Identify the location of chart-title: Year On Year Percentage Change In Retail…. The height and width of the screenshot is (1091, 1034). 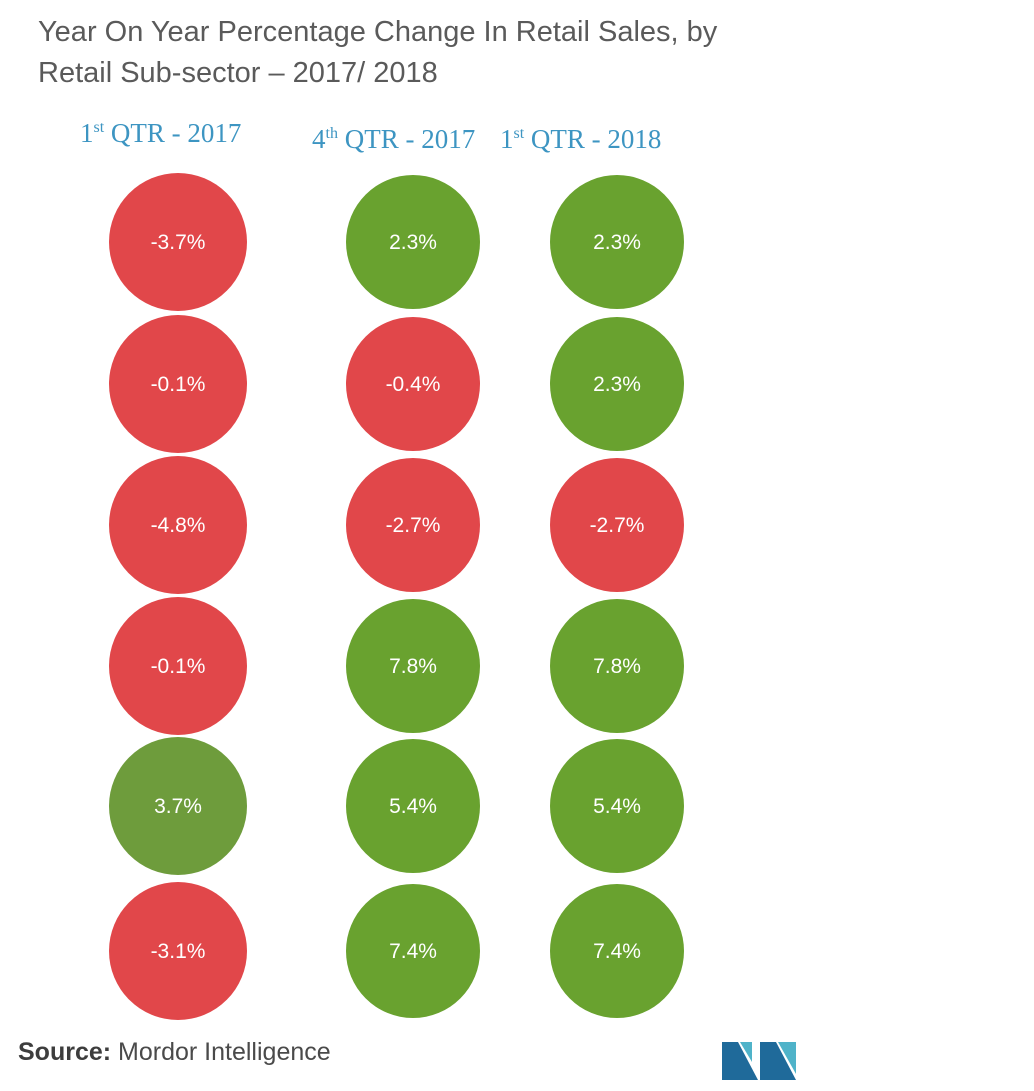
(378, 52).